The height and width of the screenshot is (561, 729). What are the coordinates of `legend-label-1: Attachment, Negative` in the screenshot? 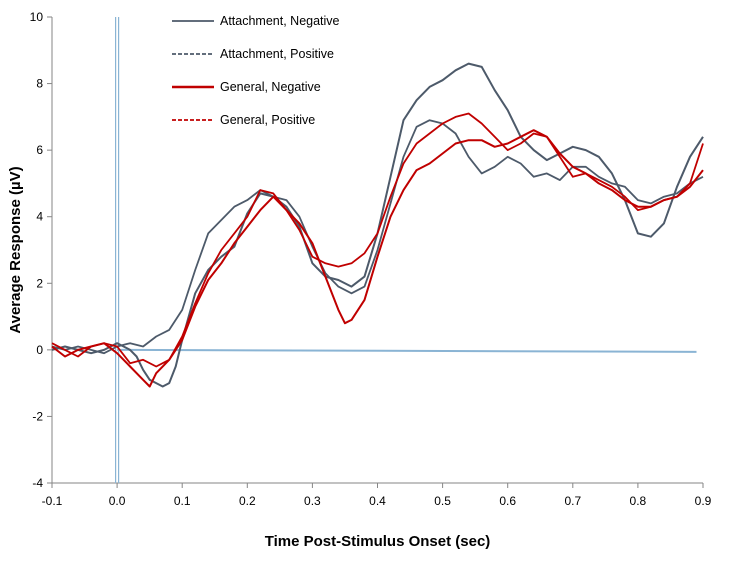 It's located at (280, 21).